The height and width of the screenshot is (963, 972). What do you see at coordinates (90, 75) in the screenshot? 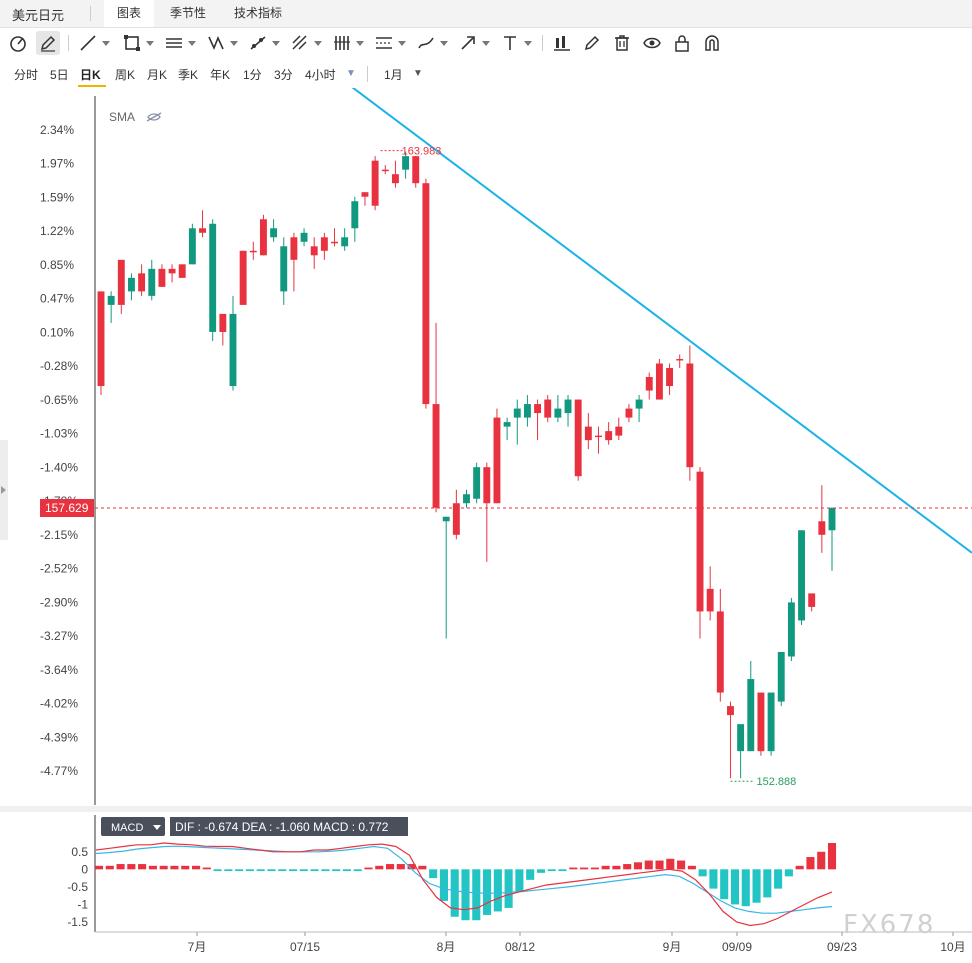
I see `period-daily: 日K` at bounding box center [90, 75].